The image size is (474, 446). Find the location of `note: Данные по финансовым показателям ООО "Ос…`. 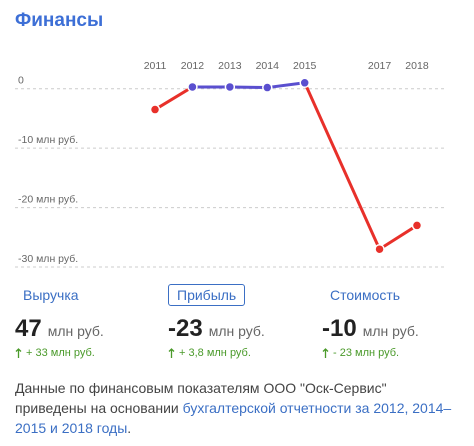

note: Данные по финансовым показателям ООО "Ос… is located at coordinates (237, 408).